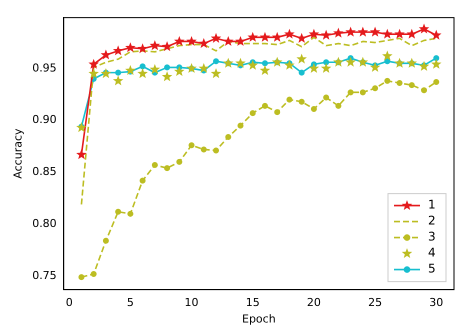 Image resolution: width=474 pixels, height=334 pixels. I want to click on x-axis-title: Epoch, so click(259, 319).